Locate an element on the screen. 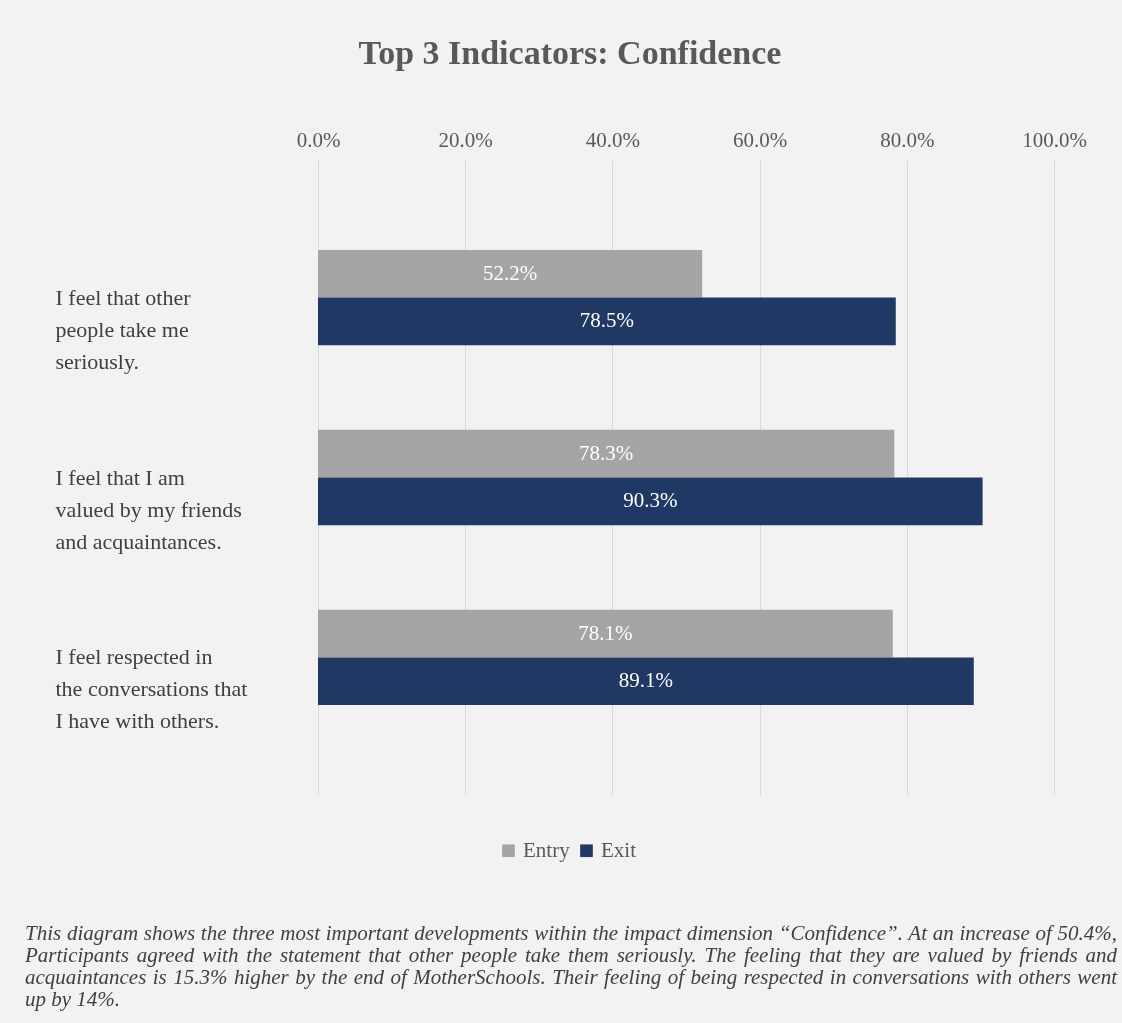 This screenshot has width=1122, height=1023. text: This diagram shows the three most important developments within the impact dimension “Confidence”. At an increase of 50.4%, Participants agreed with the statement that other people take them seriously. The feeling that they are valued by friends and acquaintances is 15.3% higher by the end of MotherSchools. Their feeling of being respected in conversations with others went up by 14%. is located at coordinates (571, 966).